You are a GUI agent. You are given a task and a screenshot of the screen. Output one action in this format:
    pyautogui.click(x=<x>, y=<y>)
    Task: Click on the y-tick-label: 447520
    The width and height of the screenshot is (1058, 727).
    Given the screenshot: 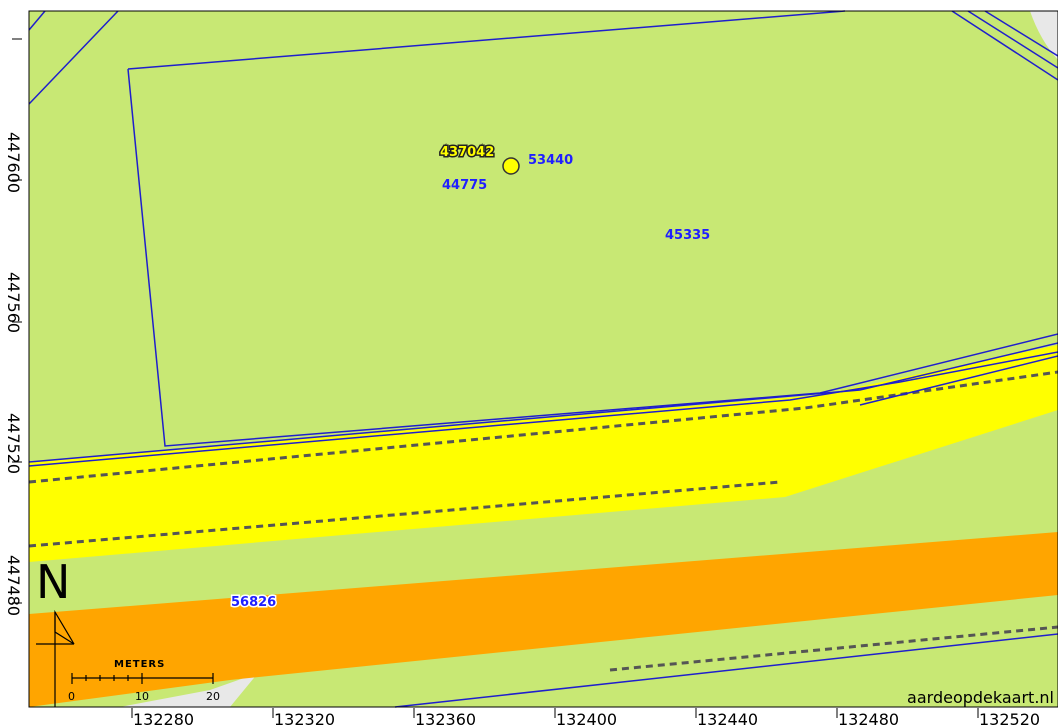 What is the action you would take?
    pyautogui.click(x=13, y=443)
    